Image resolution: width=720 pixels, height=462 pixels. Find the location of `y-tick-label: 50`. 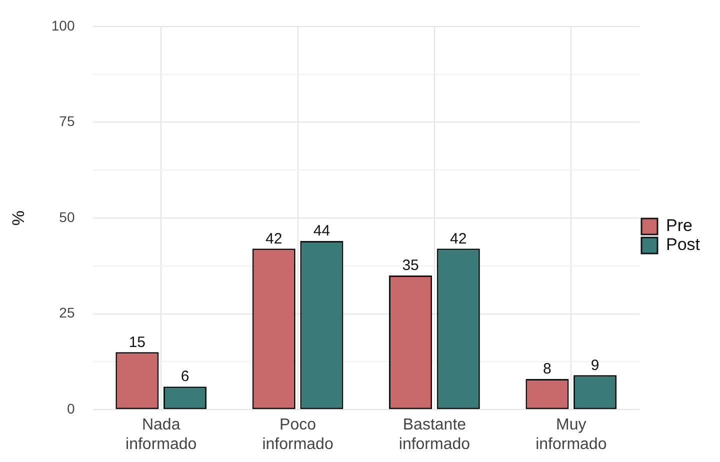

y-tick-label: 50 is located at coordinates (67, 216).